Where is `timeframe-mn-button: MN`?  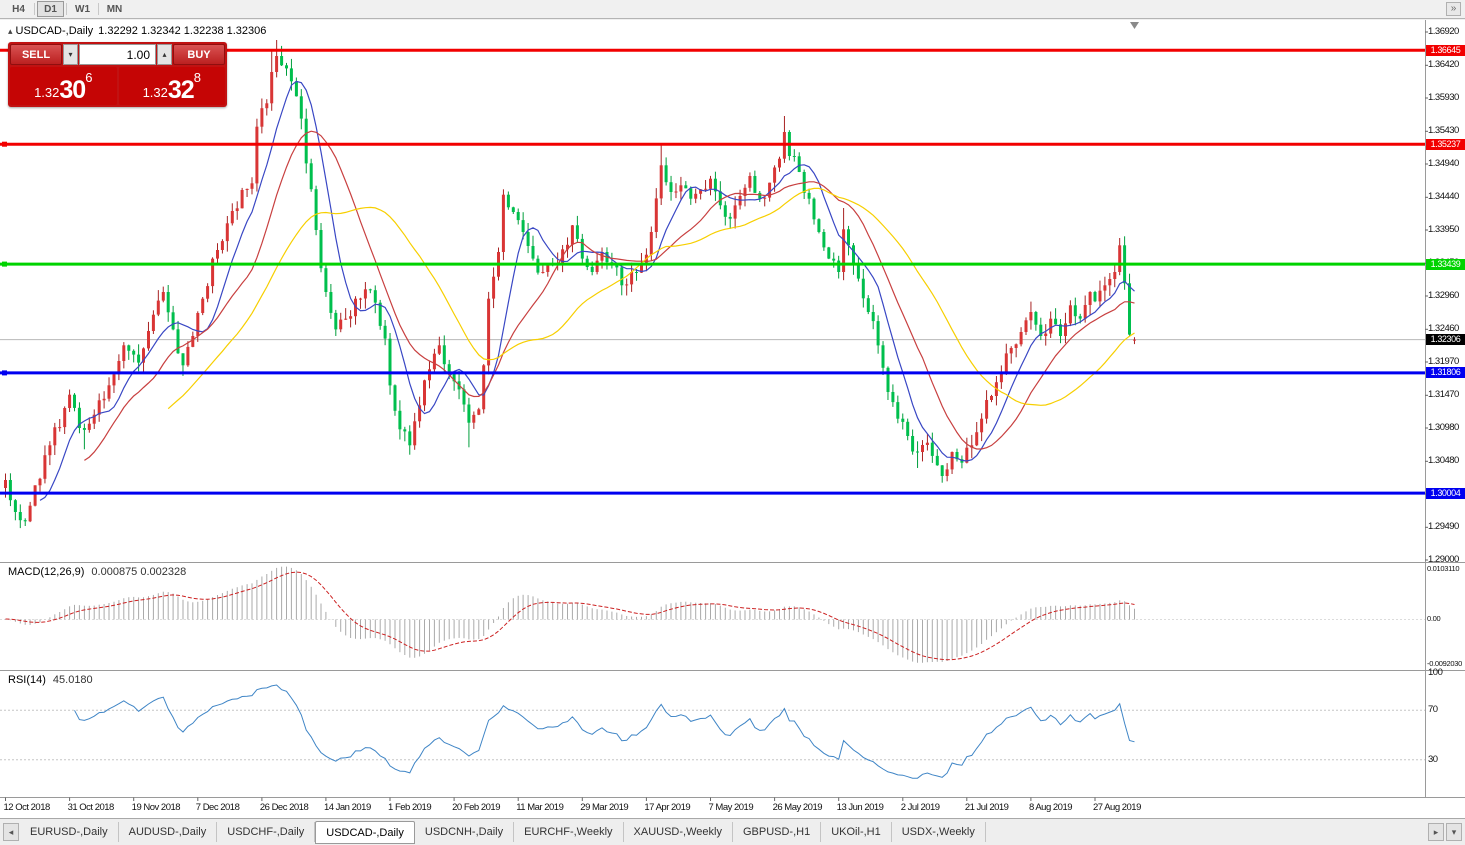 timeframe-mn-button: MN is located at coordinates (114, 9).